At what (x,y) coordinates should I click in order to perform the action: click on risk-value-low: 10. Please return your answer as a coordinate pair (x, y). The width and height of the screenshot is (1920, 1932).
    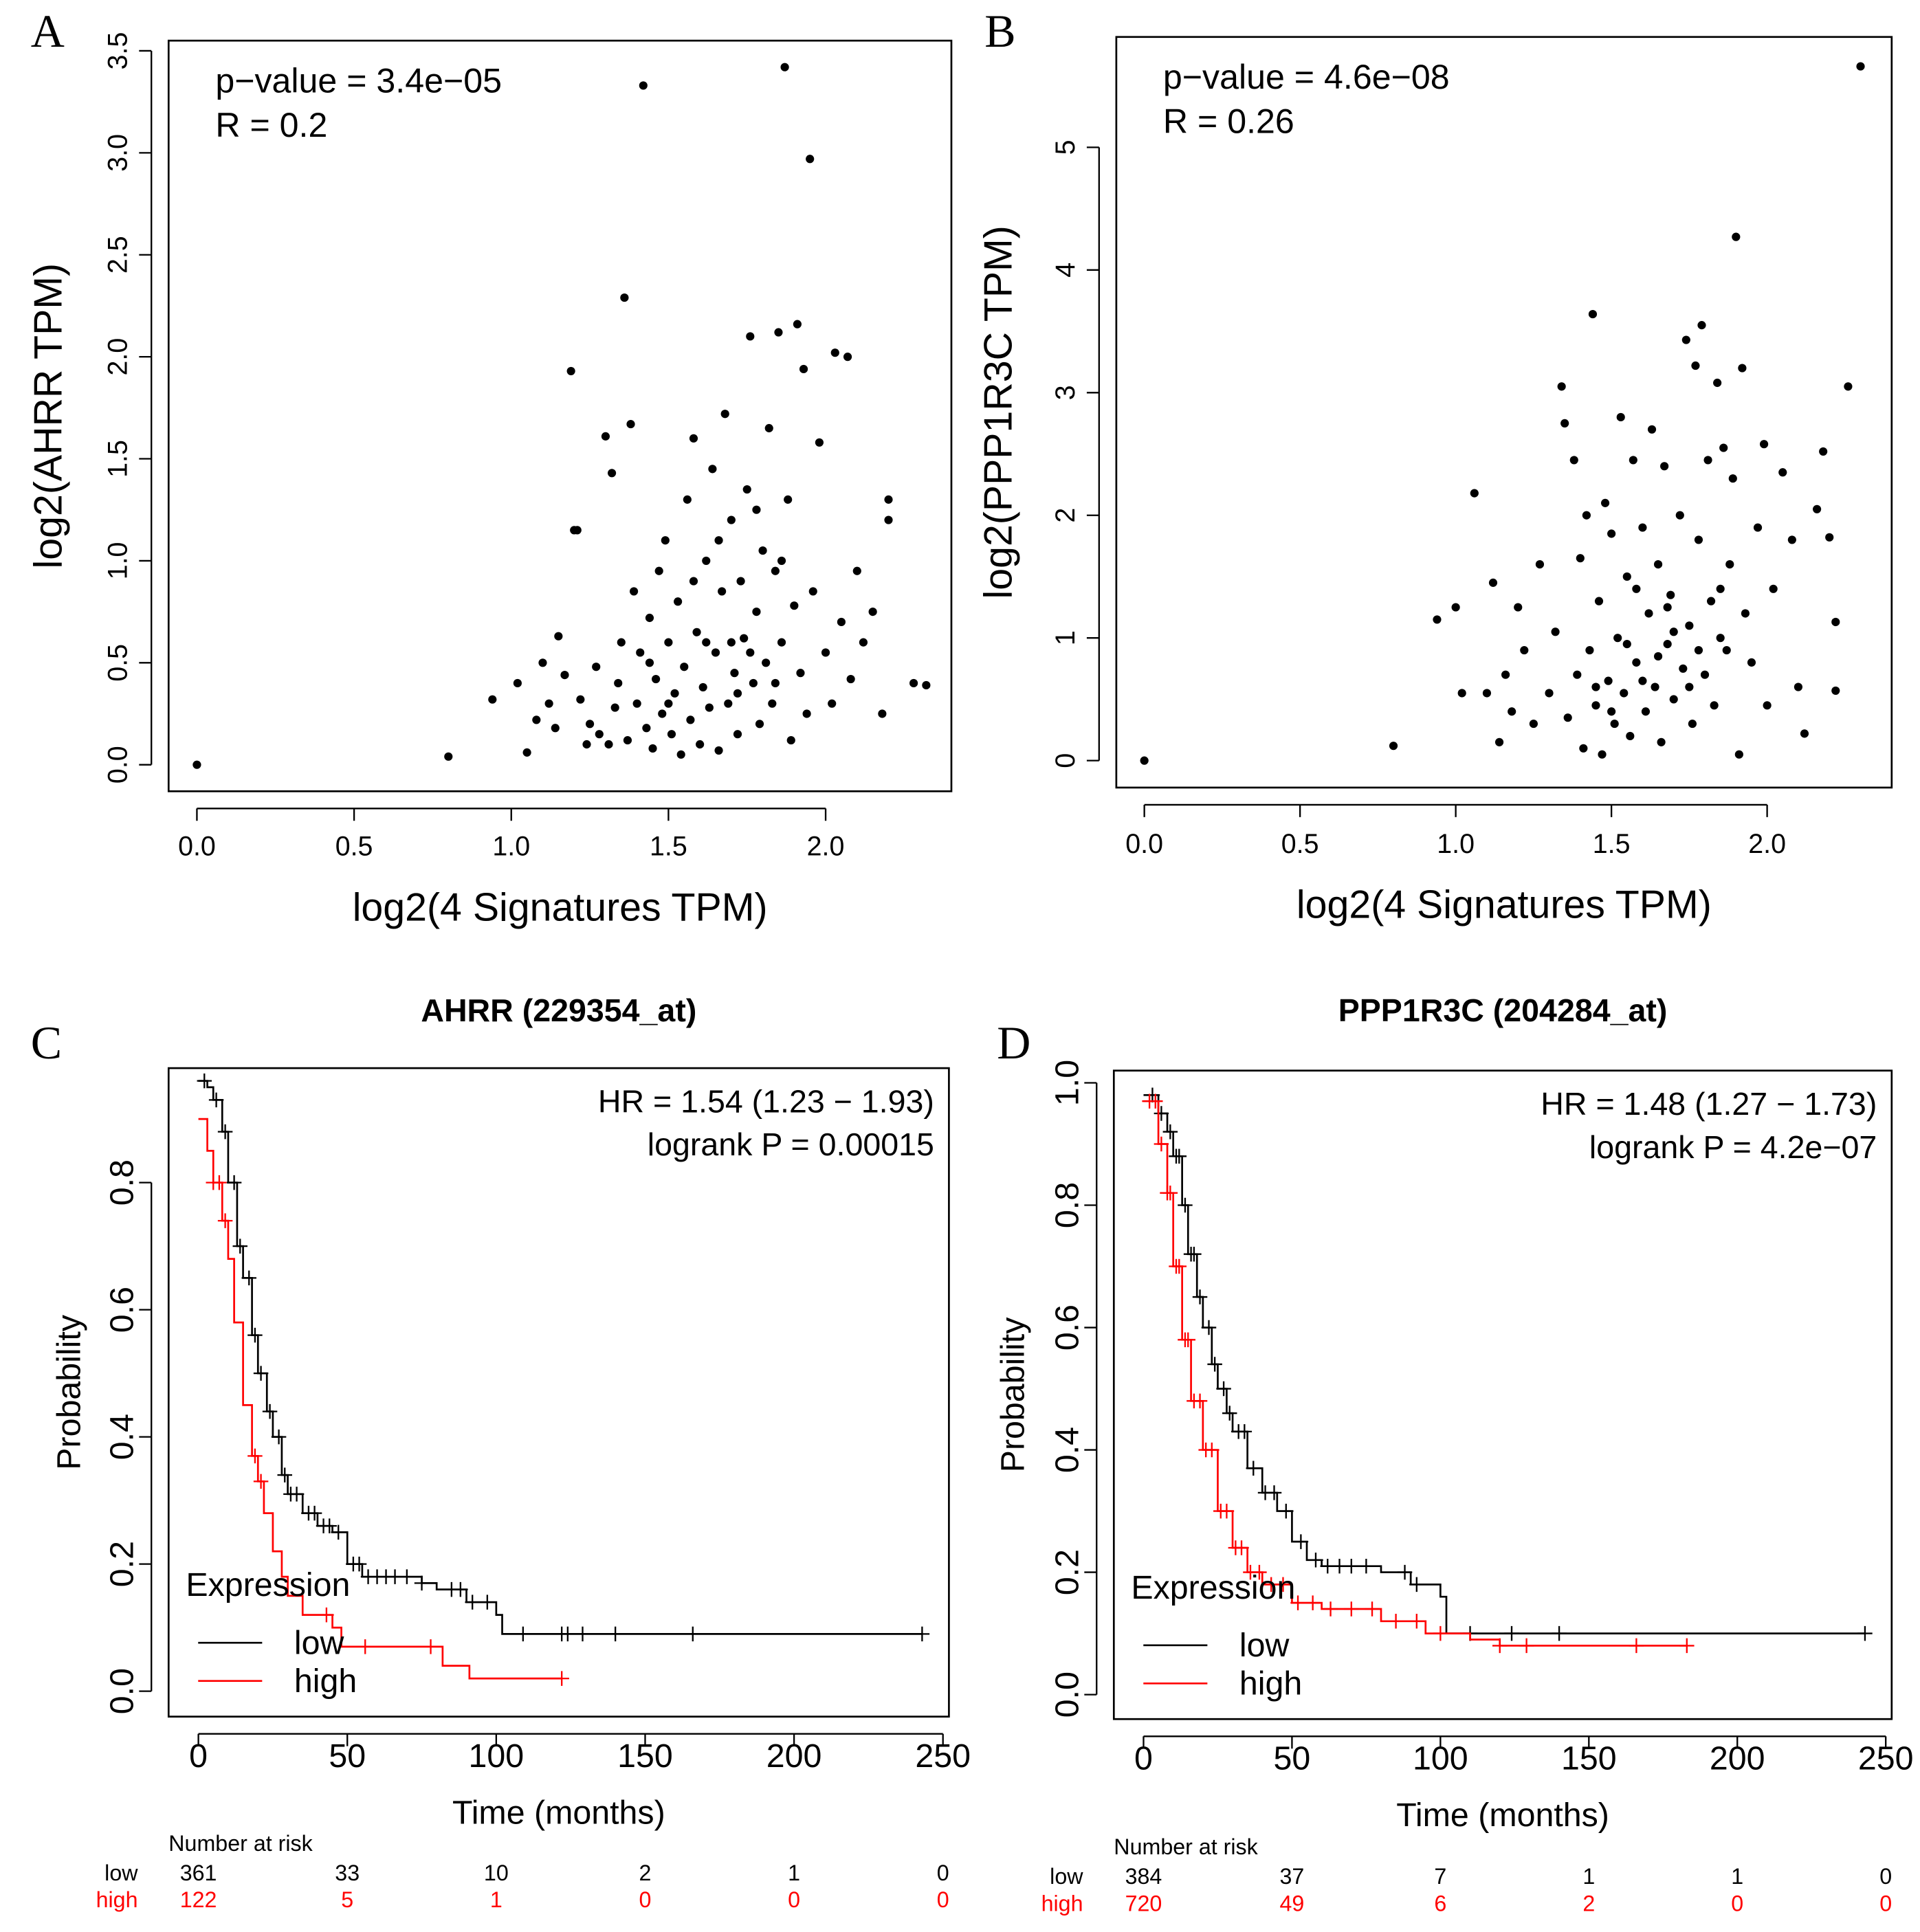
    Looking at the image, I should click on (496, 1873).